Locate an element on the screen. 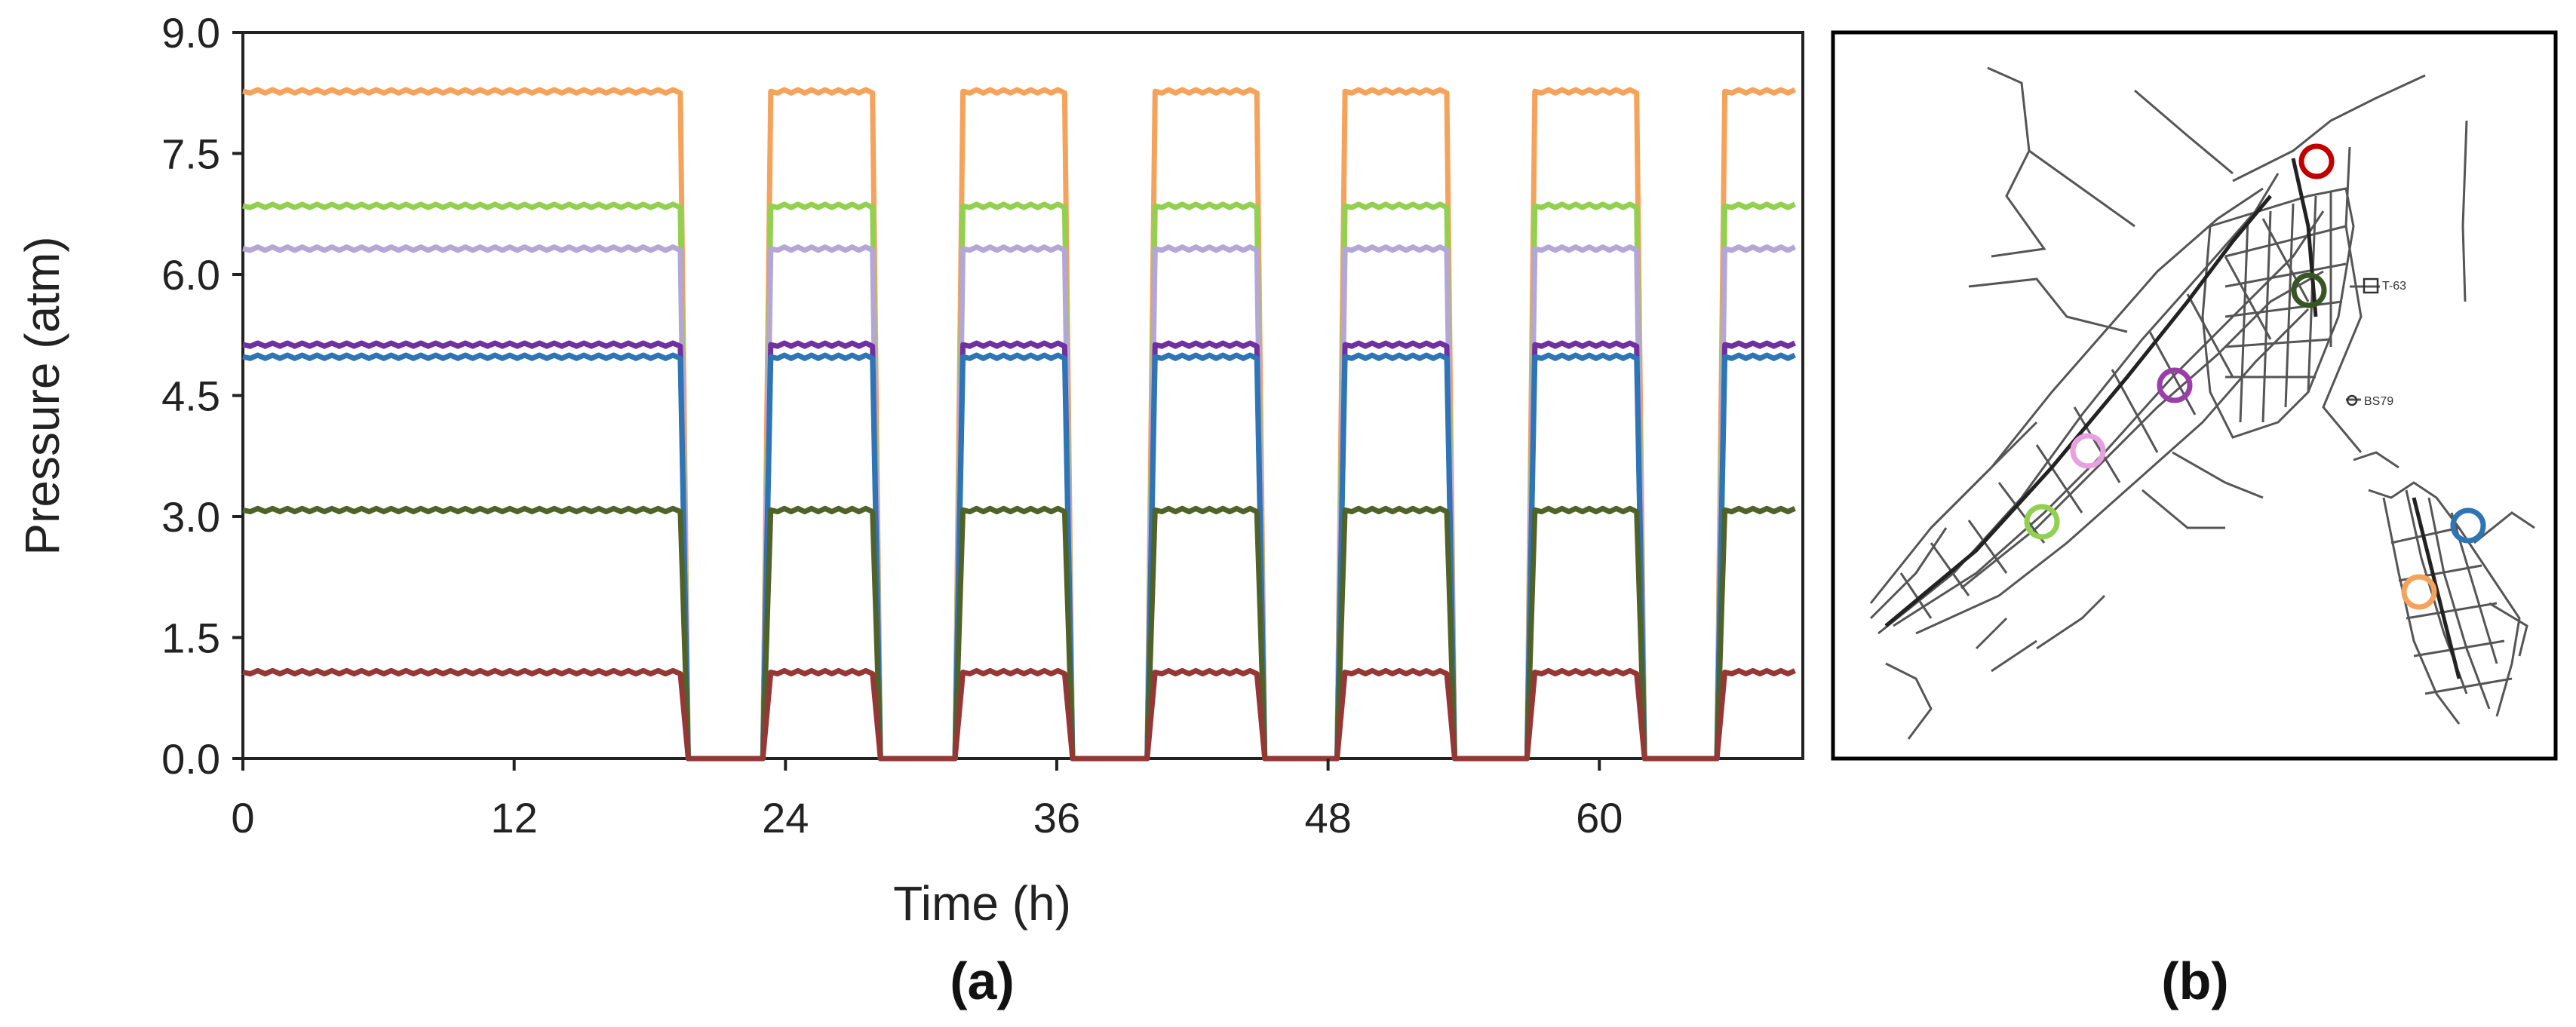 This screenshot has width=2576, height=1027. x-axis-label: Time (h) is located at coordinates (982, 903).